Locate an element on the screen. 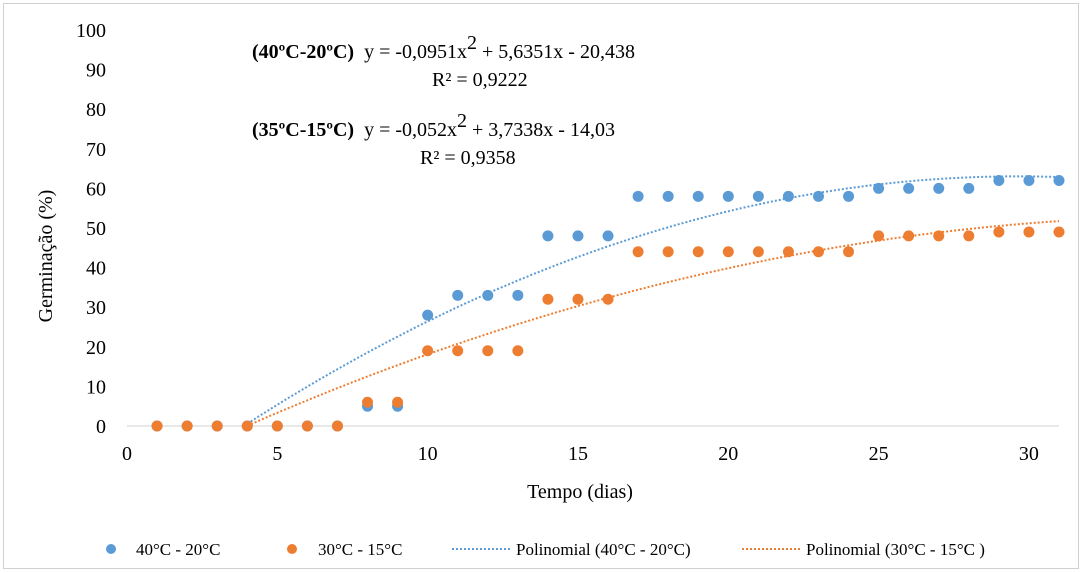 The image size is (1084, 573). y-tick-label: 50 is located at coordinates (96, 229).